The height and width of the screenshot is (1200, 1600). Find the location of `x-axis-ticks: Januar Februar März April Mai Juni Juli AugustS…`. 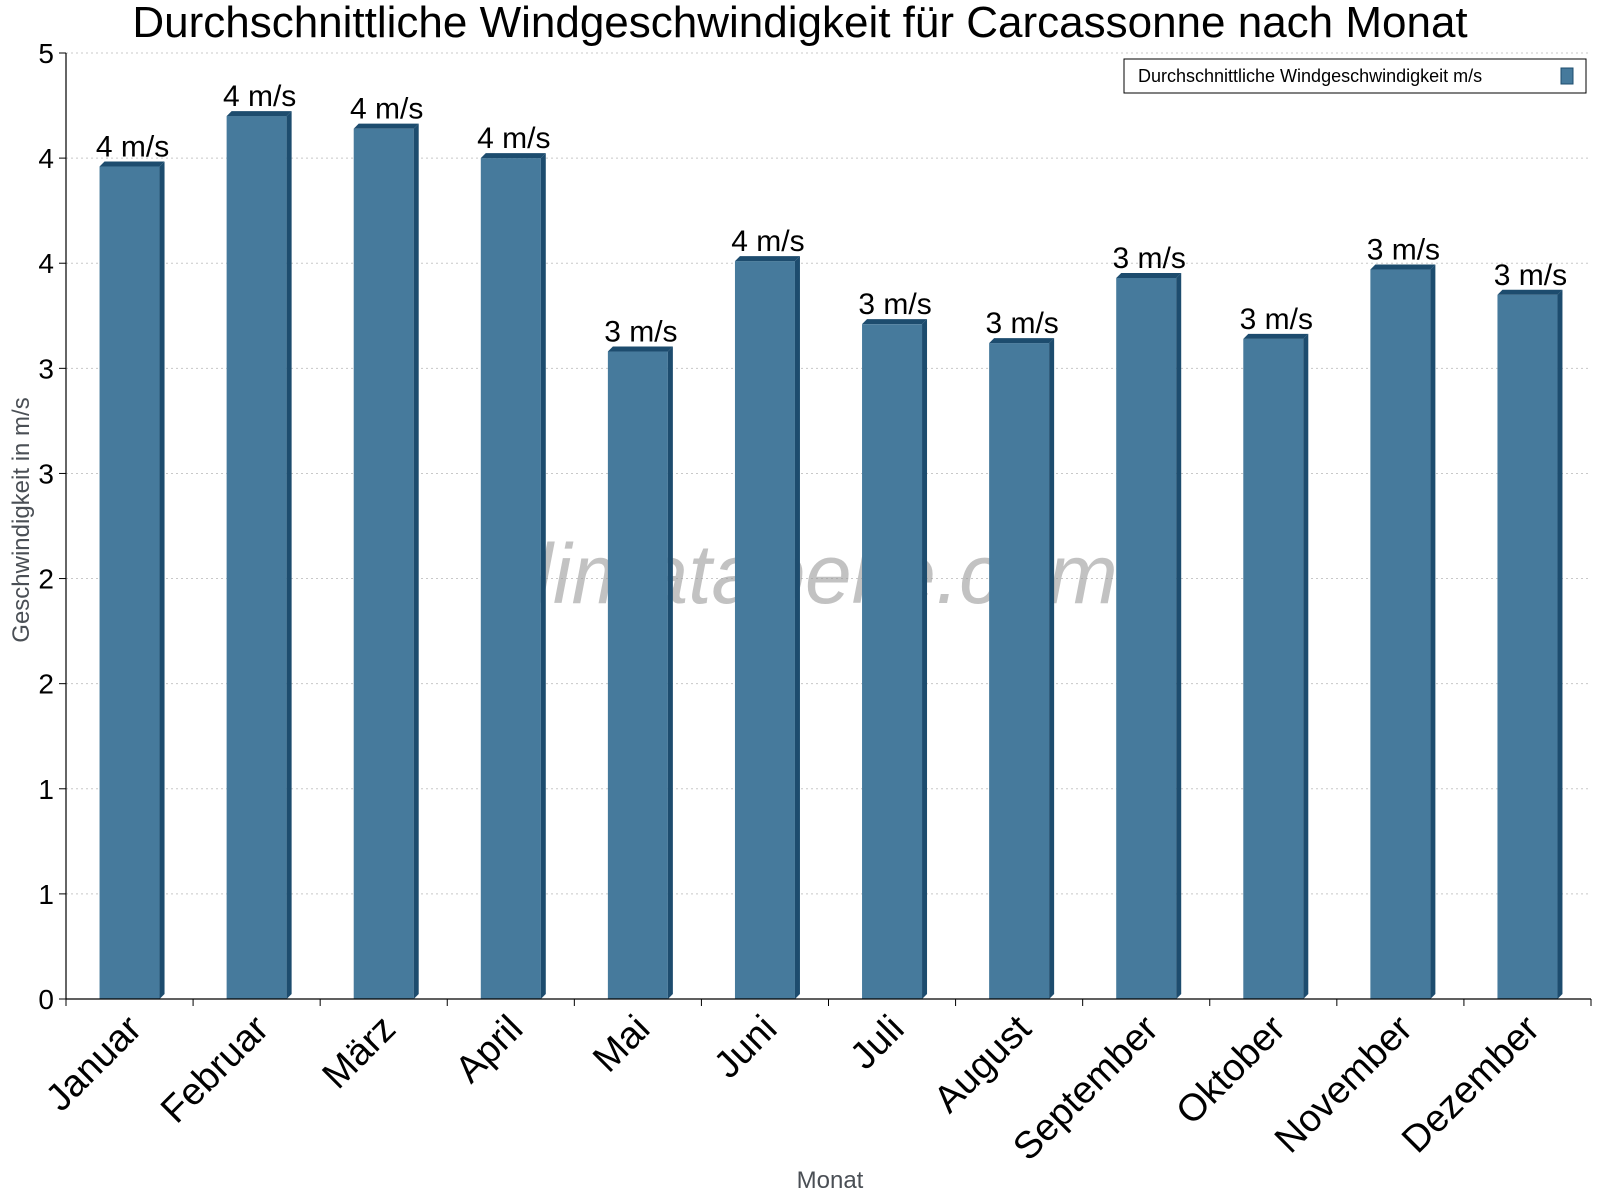

x-axis-ticks: Januar Februar März April Mai Juni Juli AugustS… is located at coordinates (815, 1084).